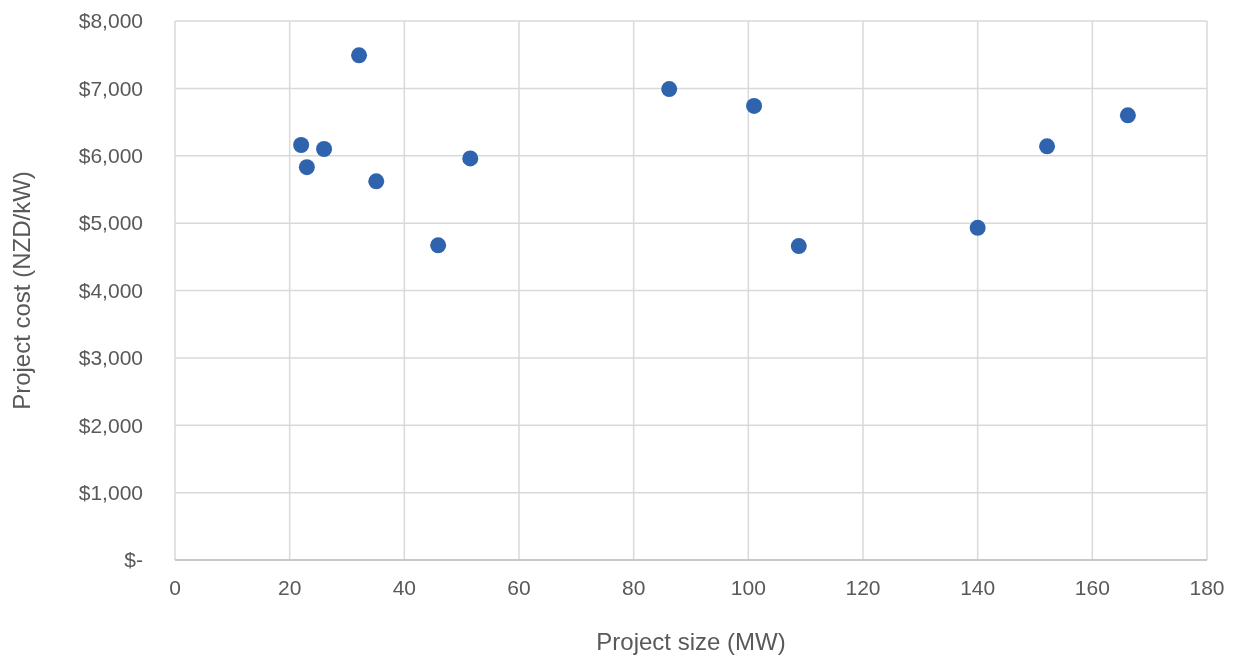 This screenshot has width=1240, height=660. I want to click on y-tick-label: $1,000, so click(110, 492).